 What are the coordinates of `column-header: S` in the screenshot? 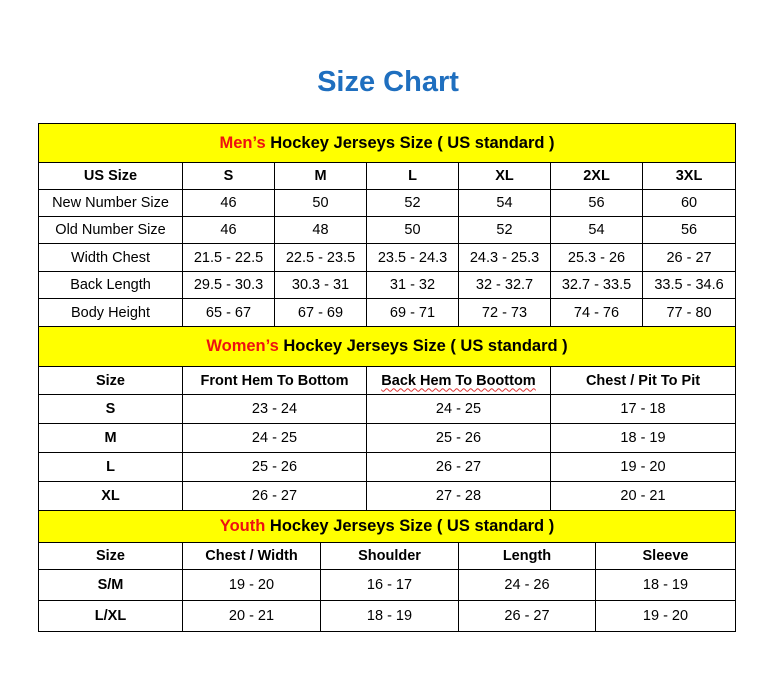 It's located at (228, 176).